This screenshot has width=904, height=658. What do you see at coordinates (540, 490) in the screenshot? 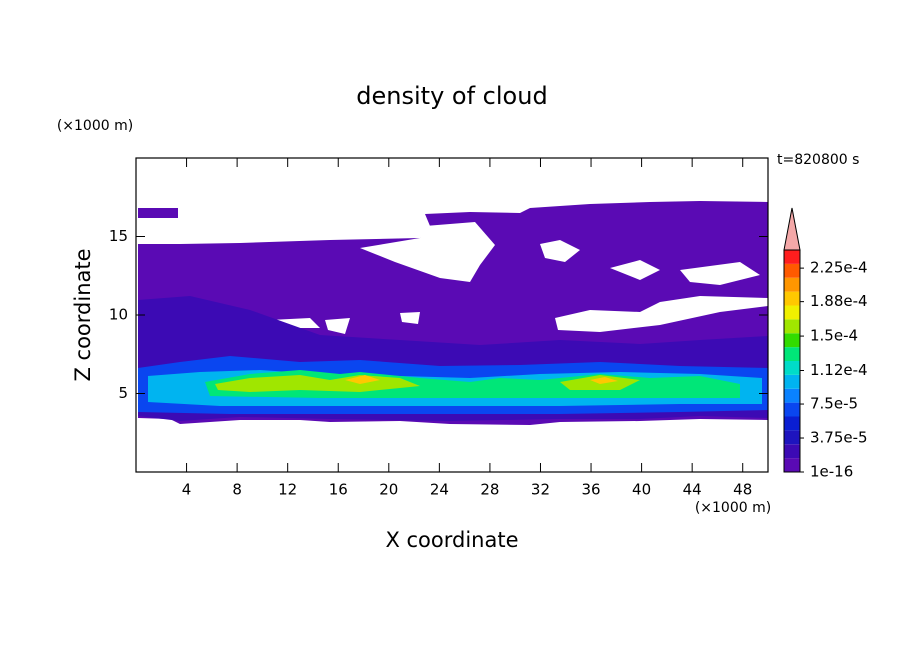
I see `x-tick-label: 32` at bounding box center [540, 490].